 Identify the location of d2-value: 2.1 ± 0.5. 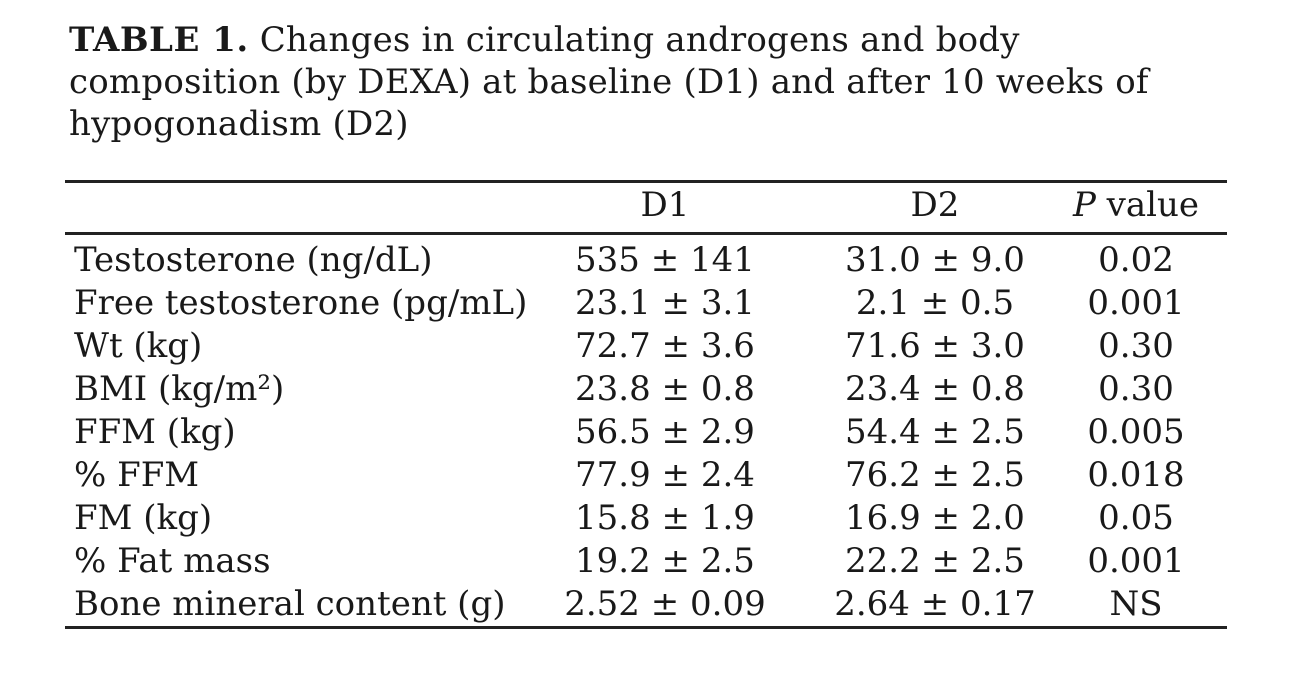
(935, 303).